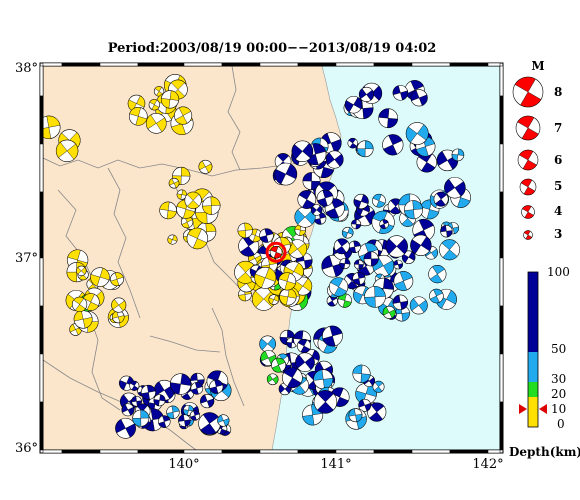  Describe the element at coordinates (558, 394) in the screenshot. I see `depth-tick-label: 20` at that location.